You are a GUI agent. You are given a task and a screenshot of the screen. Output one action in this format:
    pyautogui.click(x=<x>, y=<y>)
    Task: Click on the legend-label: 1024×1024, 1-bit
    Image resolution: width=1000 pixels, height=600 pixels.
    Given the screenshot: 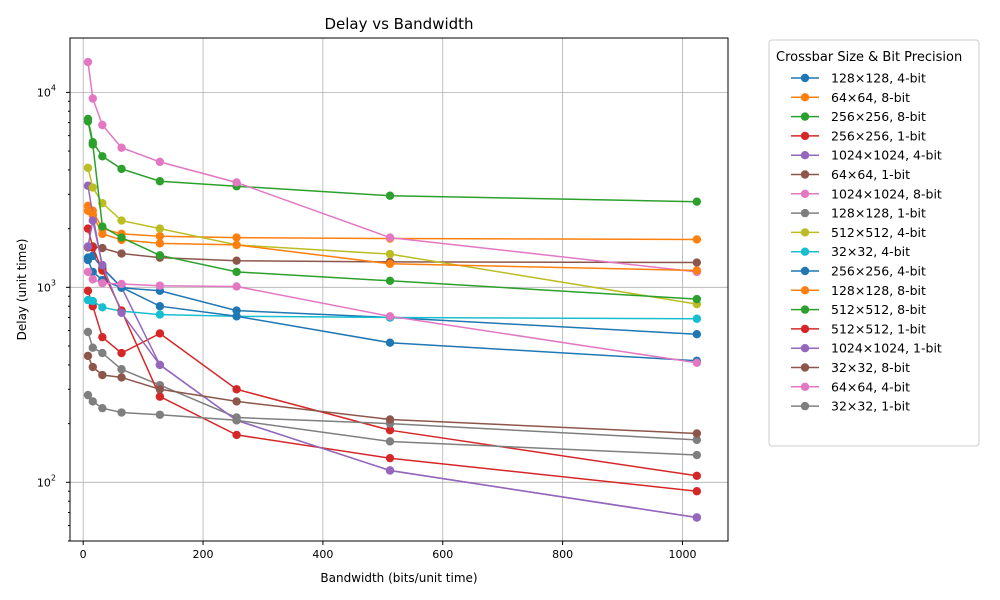 What is the action you would take?
    pyautogui.click(x=886, y=348)
    